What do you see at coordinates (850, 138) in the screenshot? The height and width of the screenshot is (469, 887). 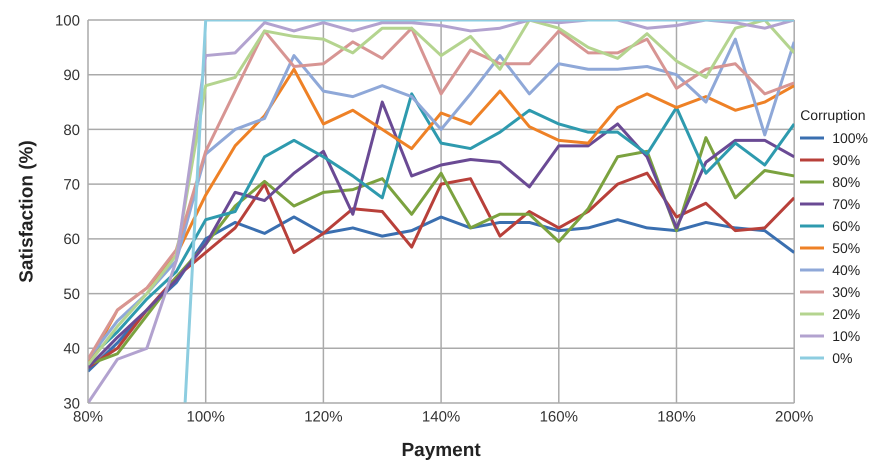 I see `legend-label: 100%` at bounding box center [850, 138].